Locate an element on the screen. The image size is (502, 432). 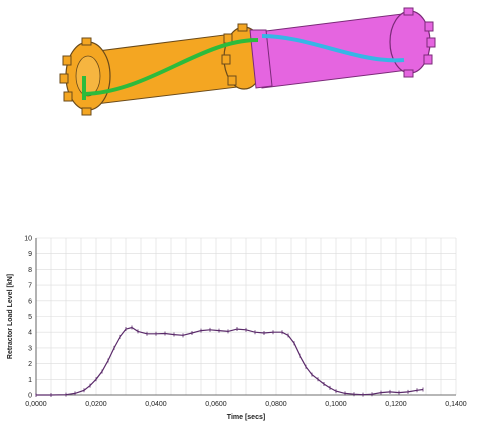
x-axis-label: Time [secs] is located at coordinates (246, 417).